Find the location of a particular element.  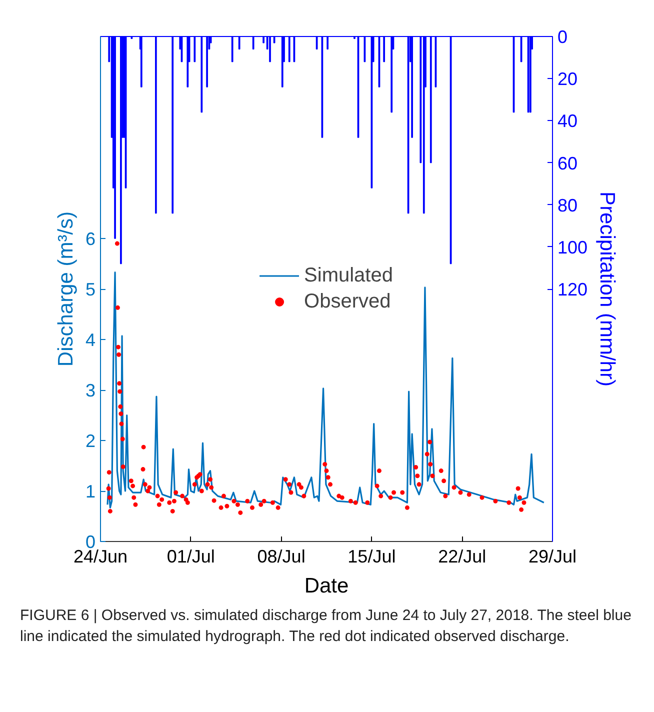

x-tick-label: 01/Jul is located at coordinates (190, 556).